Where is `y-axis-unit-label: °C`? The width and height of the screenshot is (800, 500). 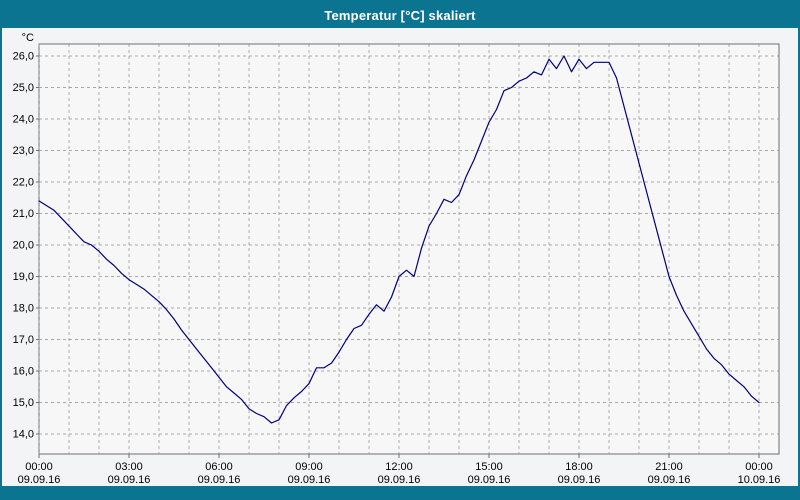
y-axis-unit-label: °C is located at coordinates (28, 38).